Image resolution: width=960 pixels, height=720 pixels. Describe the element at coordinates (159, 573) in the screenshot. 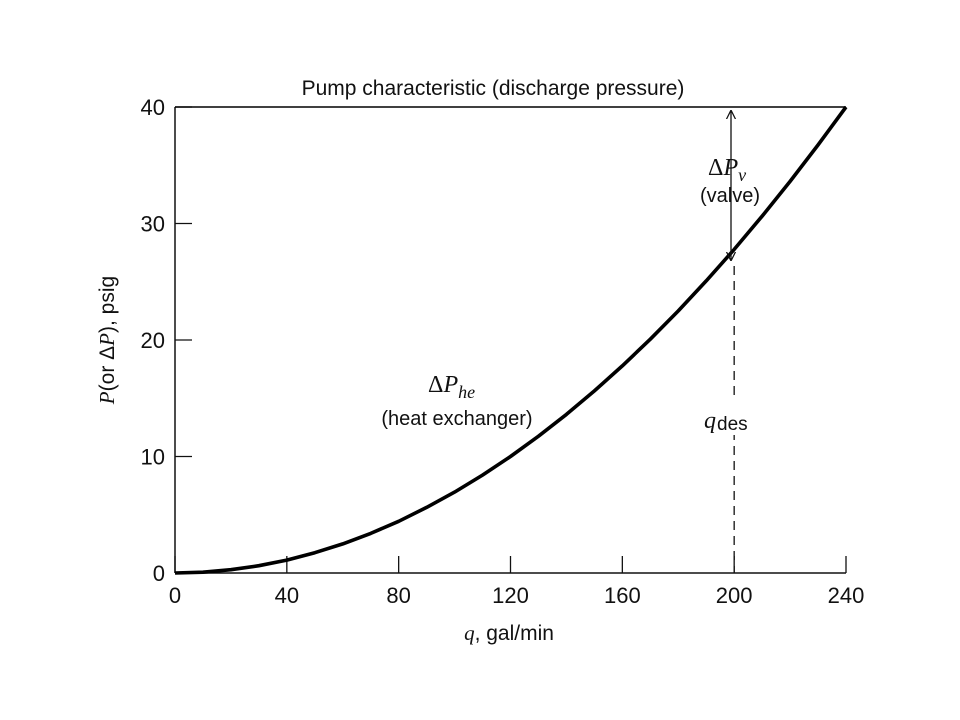

I see `y-tick-label: 0` at that location.